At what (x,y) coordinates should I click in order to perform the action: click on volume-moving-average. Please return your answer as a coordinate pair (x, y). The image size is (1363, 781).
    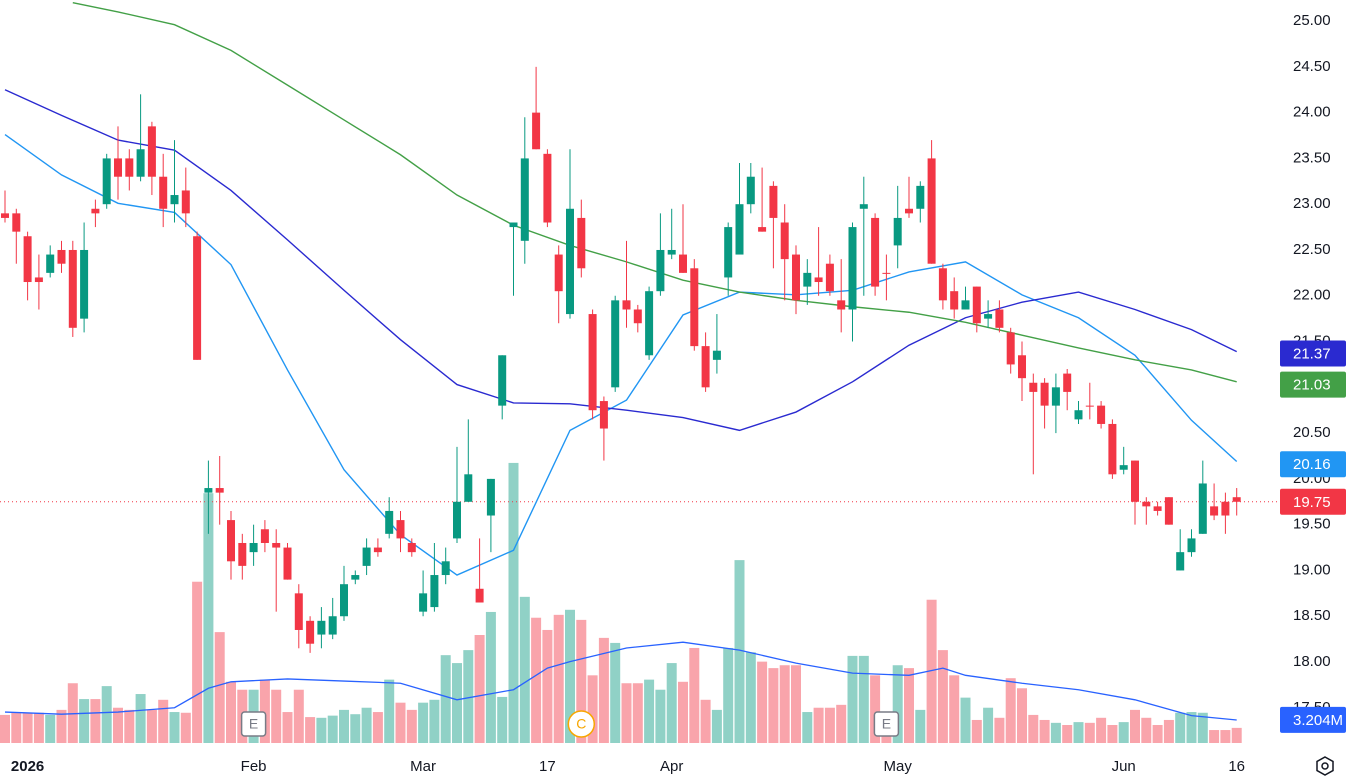
    Looking at the image, I should click on (620, 681).